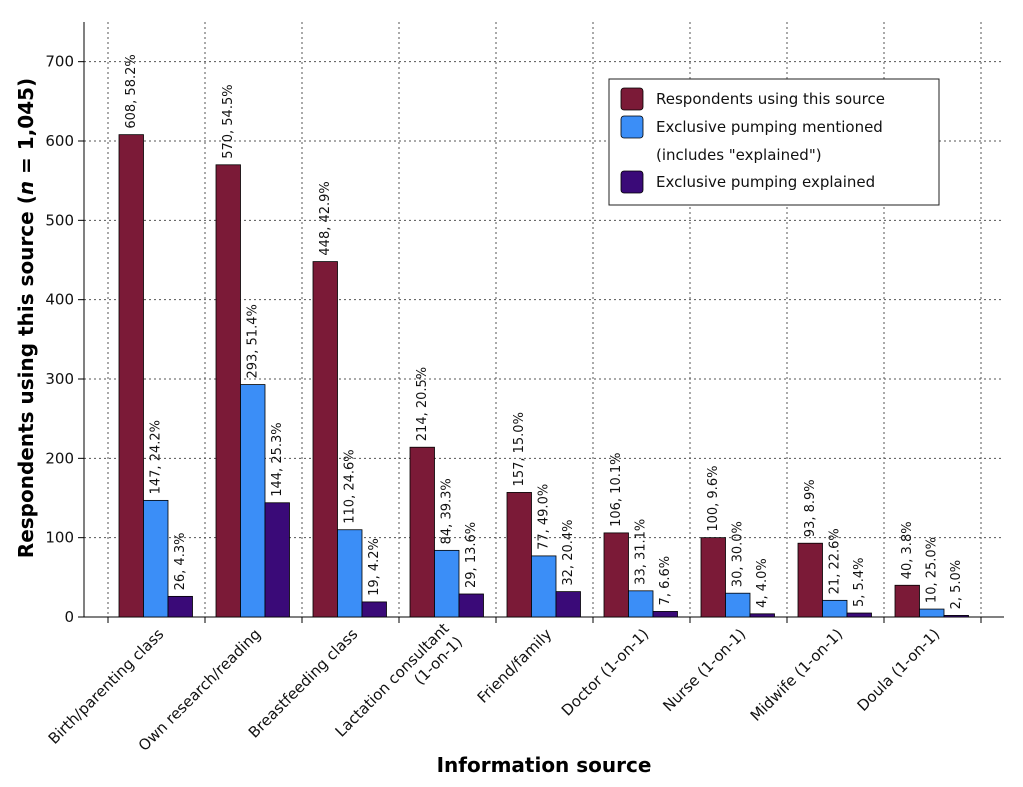 This screenshot has width=1023, height=787. What do you see at coordinates (641, 552) in the screenshot?
I see `data-label: 33, 31.1%` at bounding box center [641, 552].